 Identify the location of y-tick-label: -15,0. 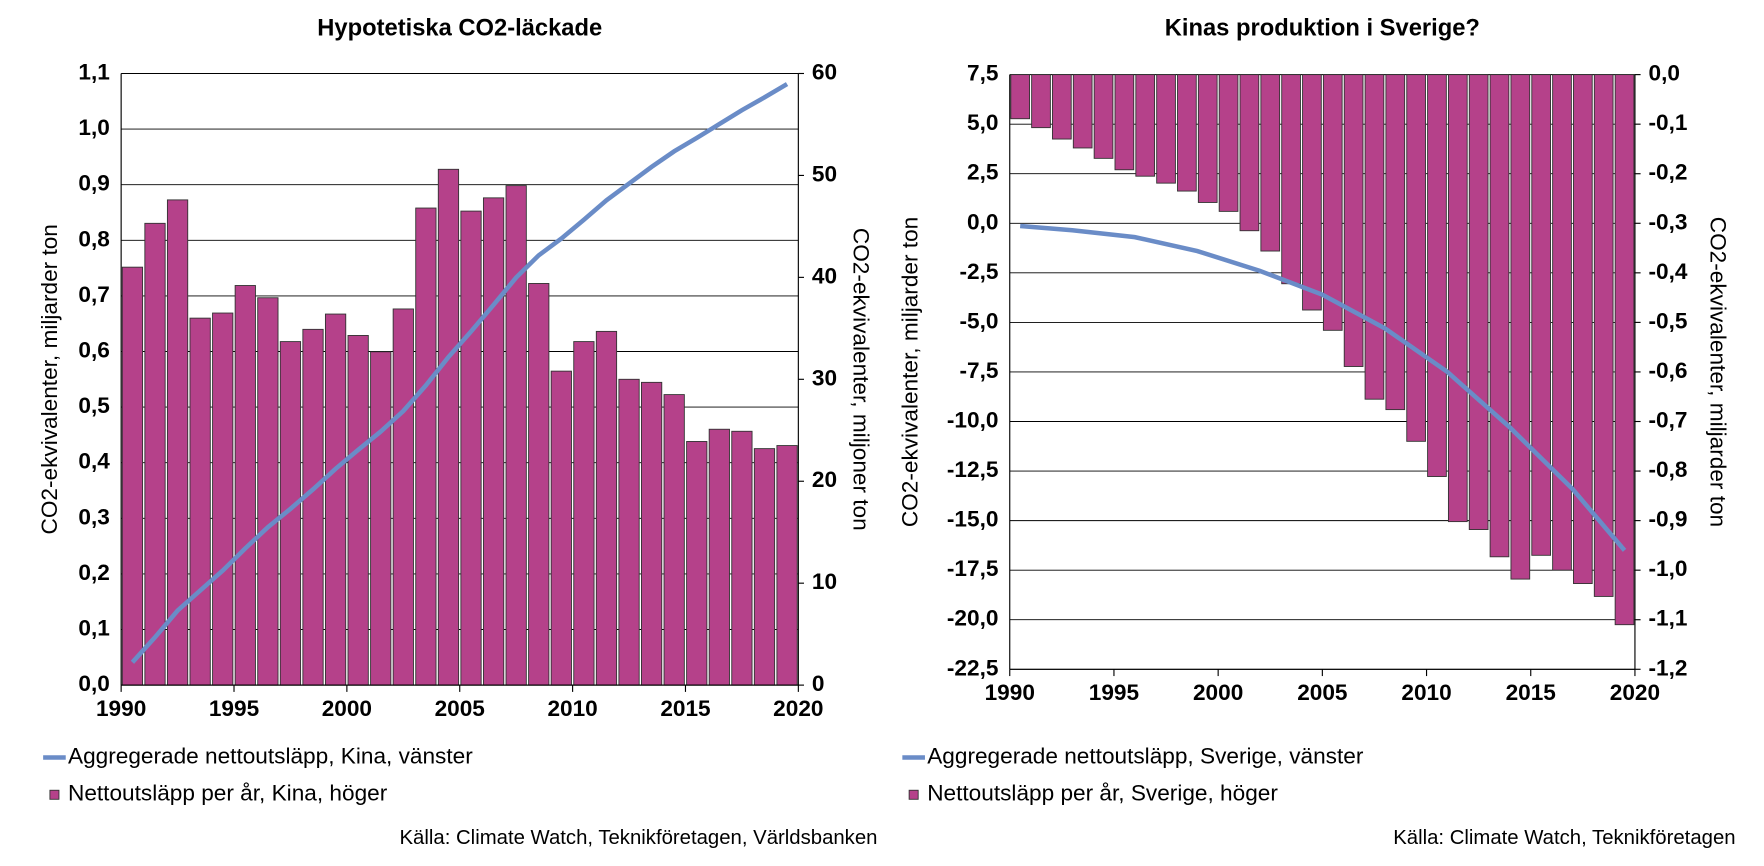
(973, 519).